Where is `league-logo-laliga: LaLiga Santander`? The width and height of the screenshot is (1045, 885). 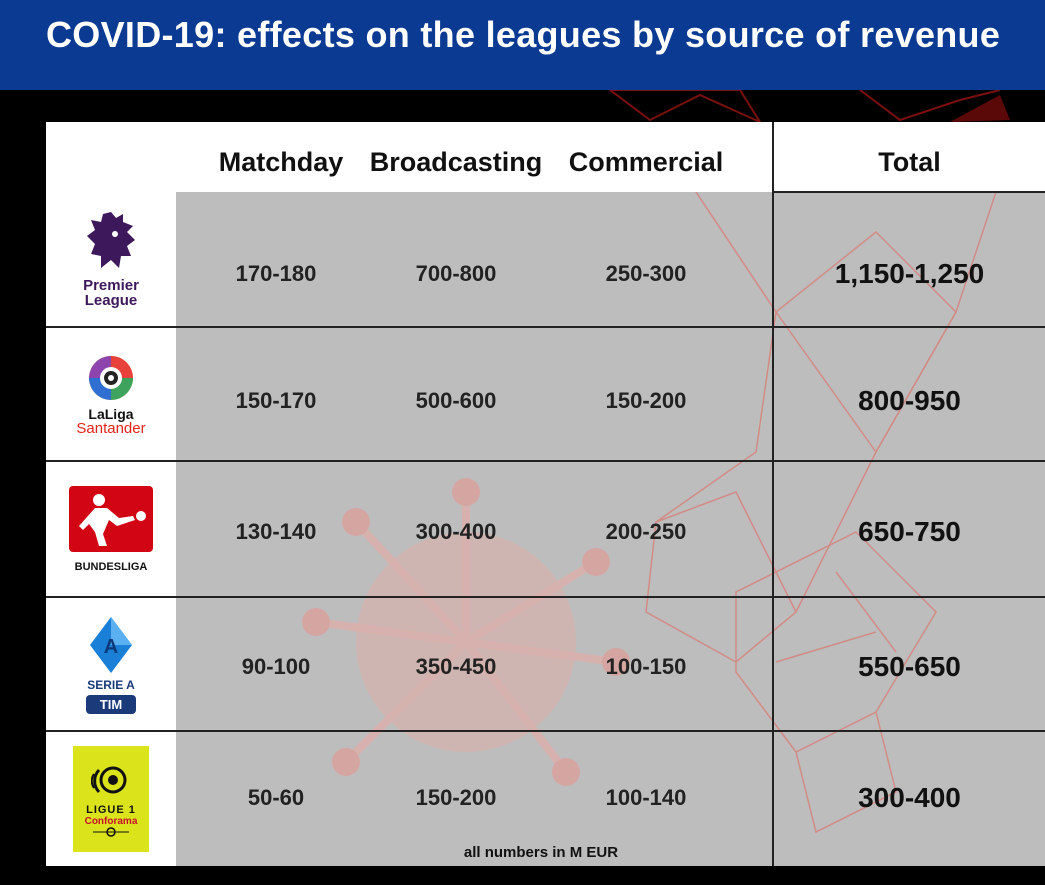
league-logo-laliga: LaLiga Santander is located at coordinates (111, 394).